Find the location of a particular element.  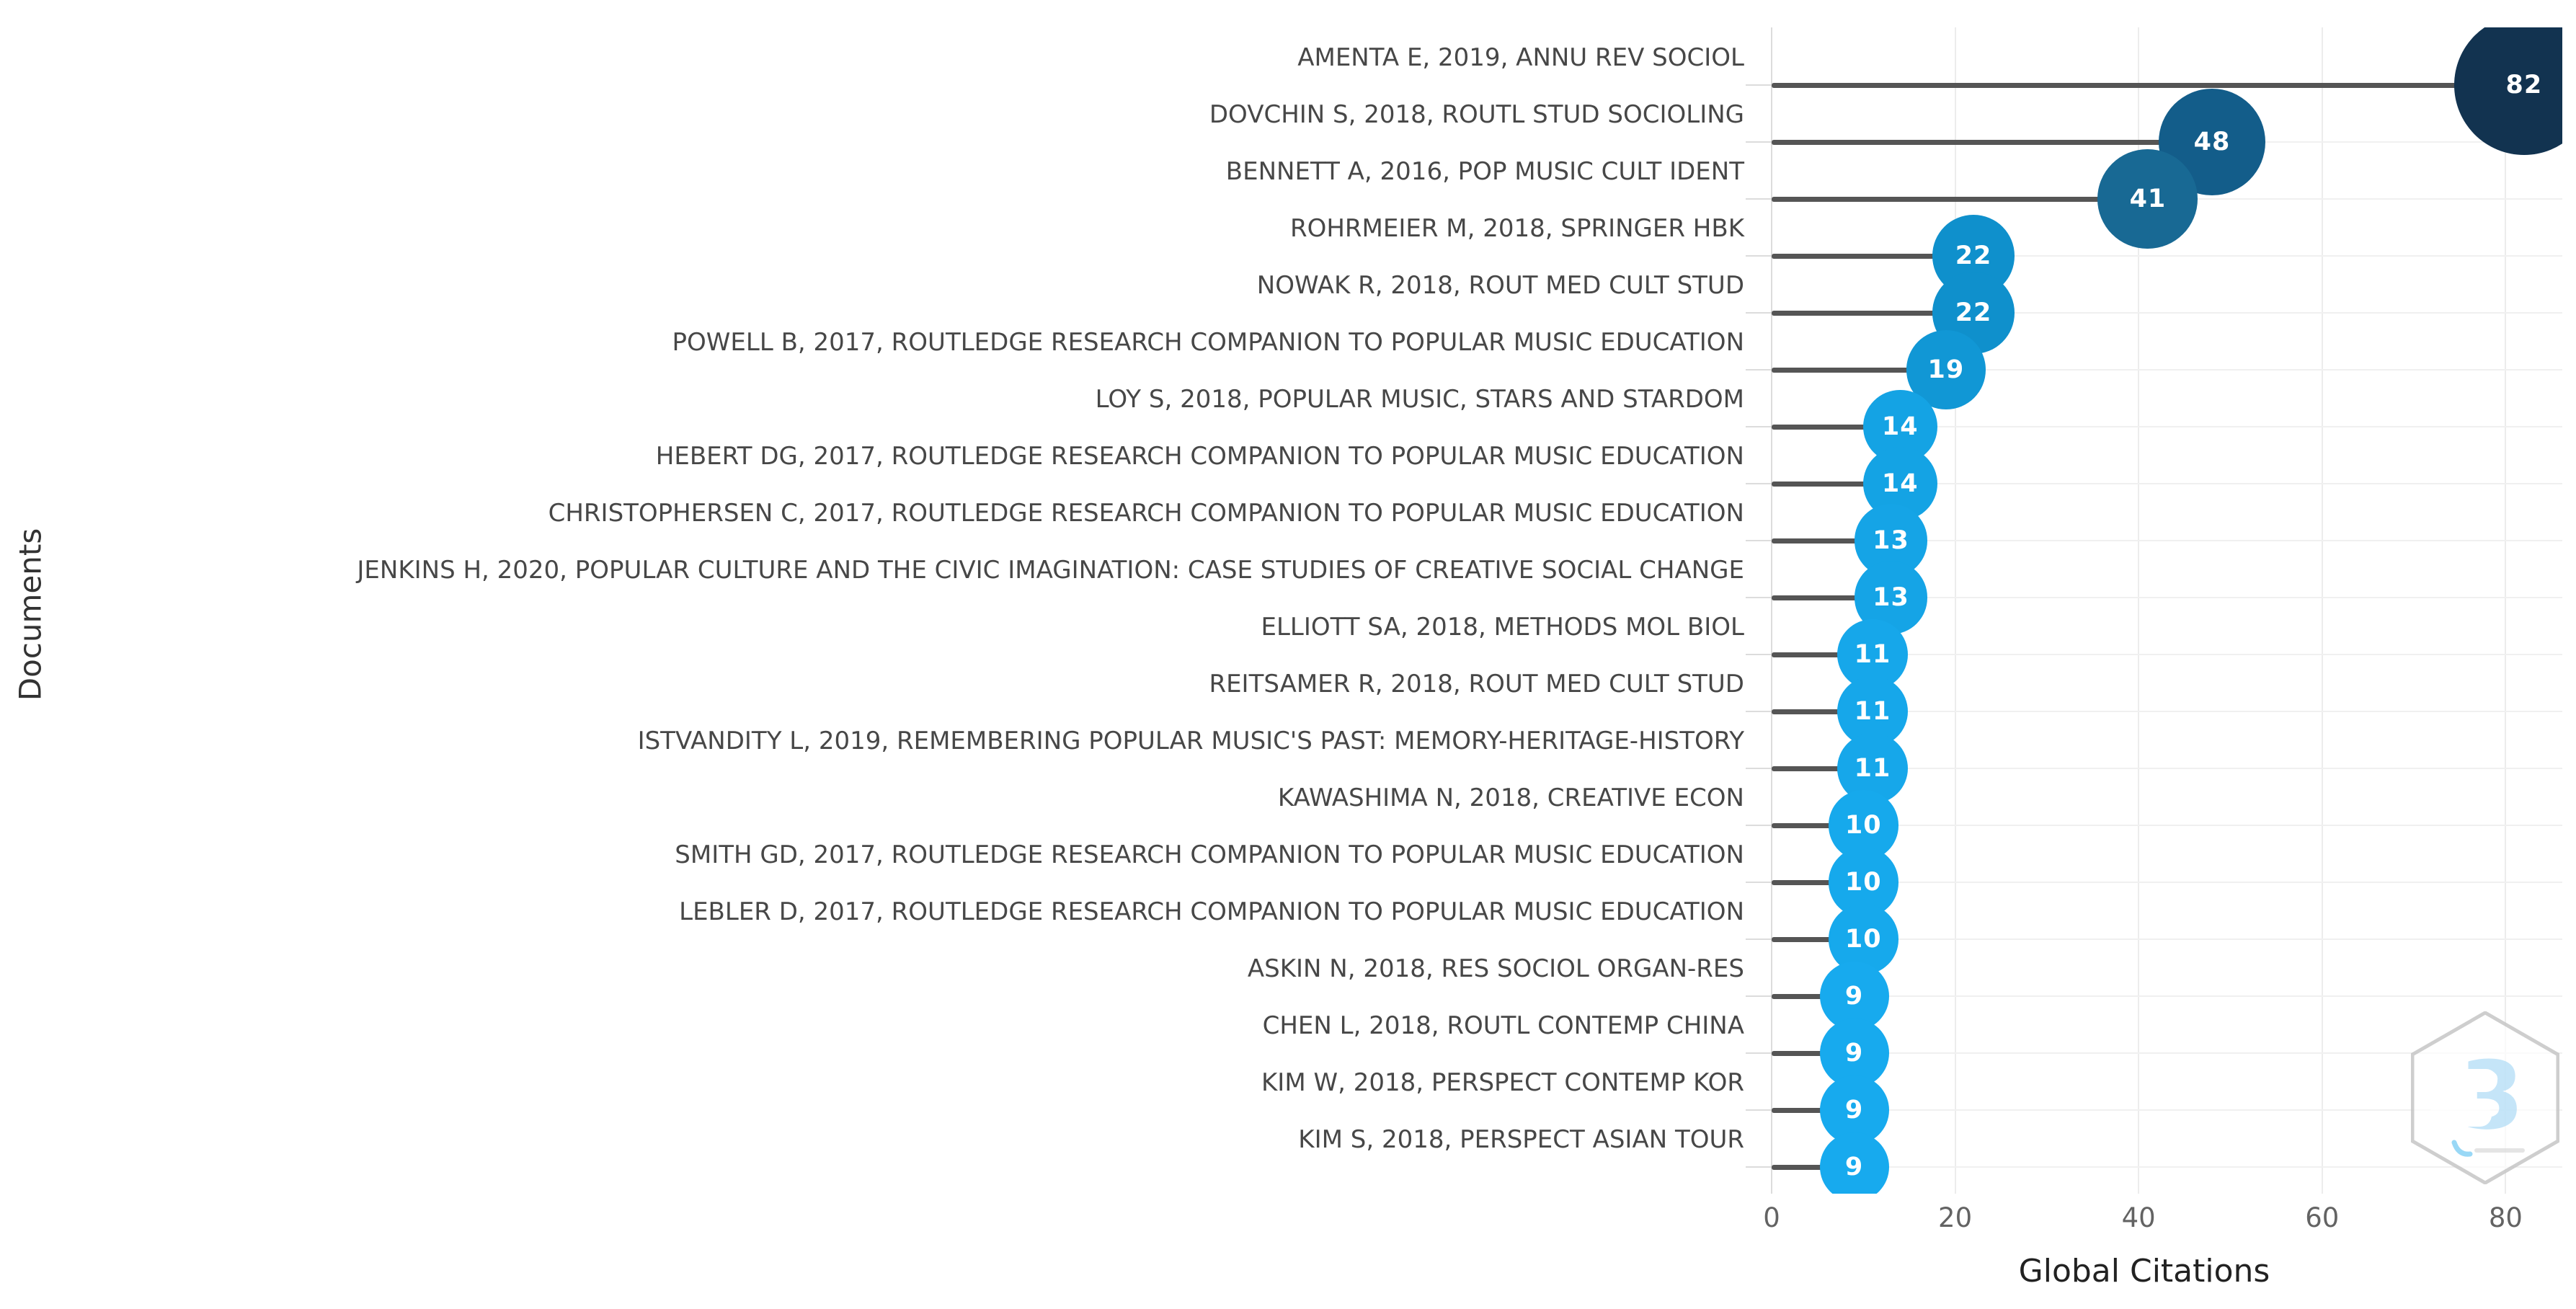

citation-bubble: 48 is located at coordinates (2212, 142).